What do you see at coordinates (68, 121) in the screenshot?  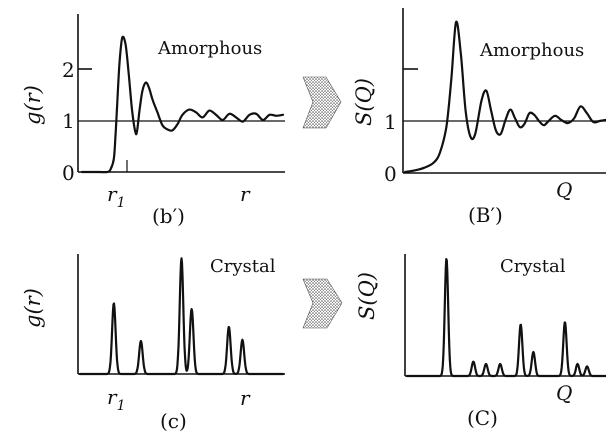 I see `b-prime-ytick-label-1: 1` at bounding box center [68, 121].